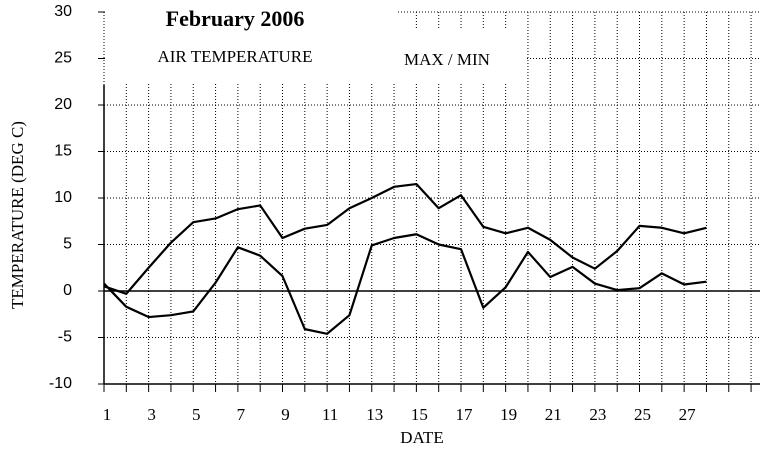 This screenshot has height=457, width=762. Describe the element at coordinates (17, 215) in the screenshot. I see `y-axis-label: TEMPERATURE (DEG C)` at that location.